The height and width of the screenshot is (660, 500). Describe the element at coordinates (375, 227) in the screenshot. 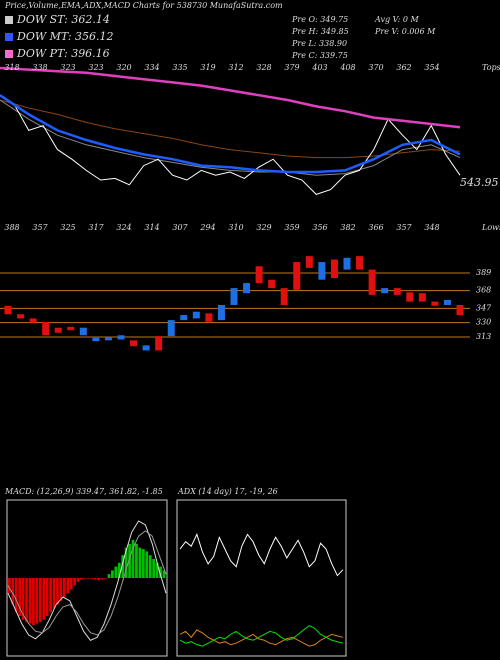

I see `low-label: 366` at that location.